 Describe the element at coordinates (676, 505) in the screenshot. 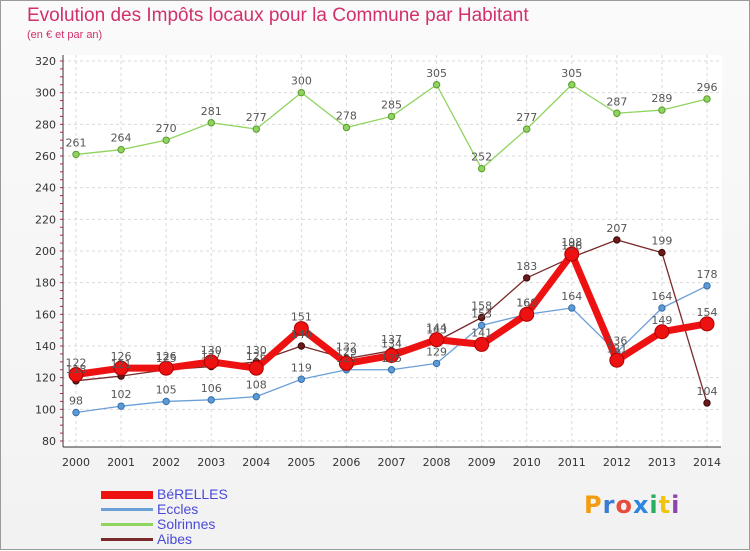

I see `logo-letter: i` at that location.